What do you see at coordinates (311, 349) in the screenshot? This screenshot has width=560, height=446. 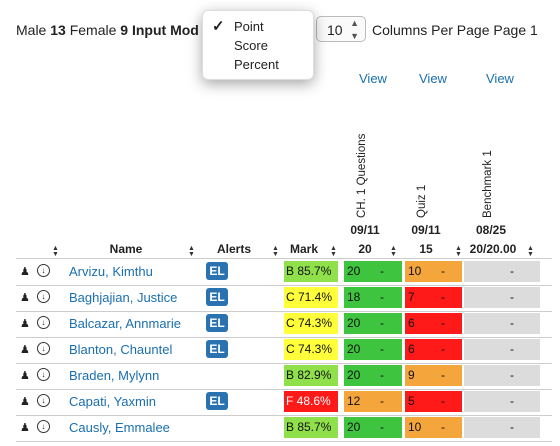 I see `mark-cell: C 74.3%` at bounding box center [311, 349].